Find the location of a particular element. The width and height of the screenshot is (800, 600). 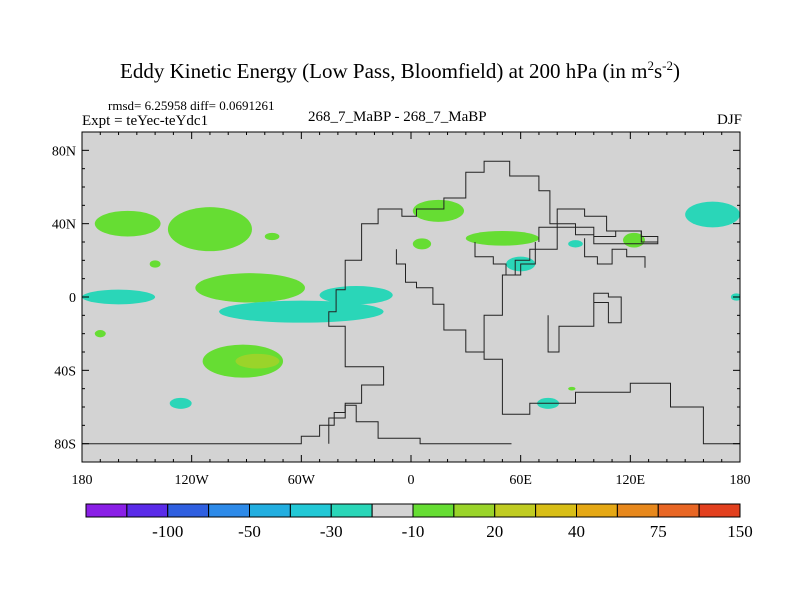

x-tick-label: 60E is located at coordinates (520, 480).